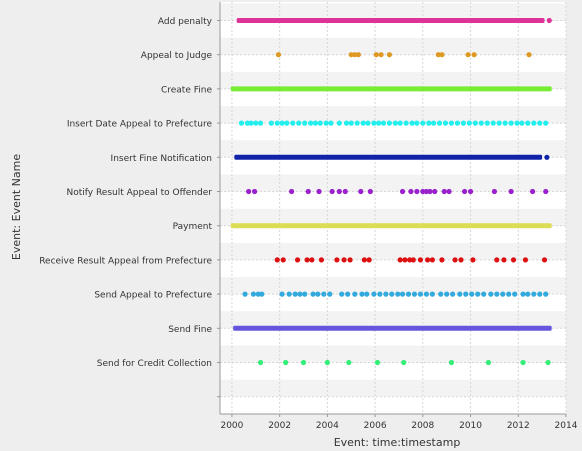  I want to click on y-tick-label: Receive Result Appeal from Prefecture, so click(125, 261).